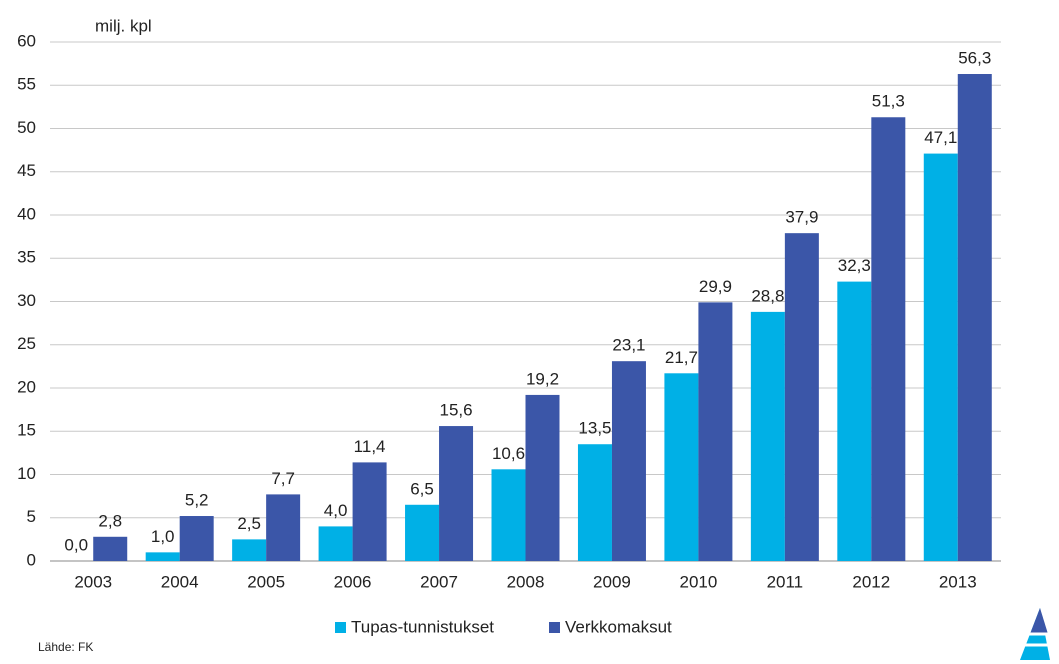 The height and width of the screenshot is (664, 1059). Describe the element at coordinates (76, 544) in the screenshot. I see `value-label: 0,0` at that location.